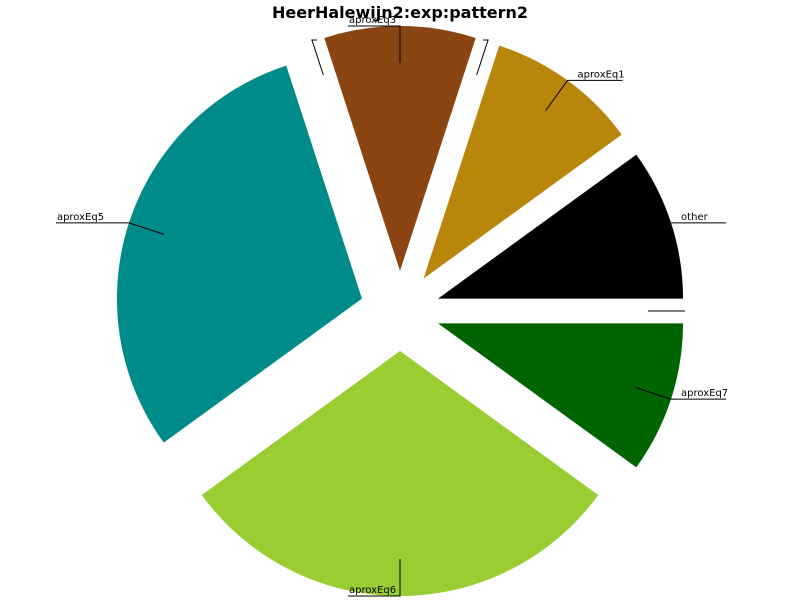 Image resolution: width=800 pixels, height=600 pixels. Describe the element at coordinates (695, 217) in the screenshot. I see `slice-label-other: other` at that location.